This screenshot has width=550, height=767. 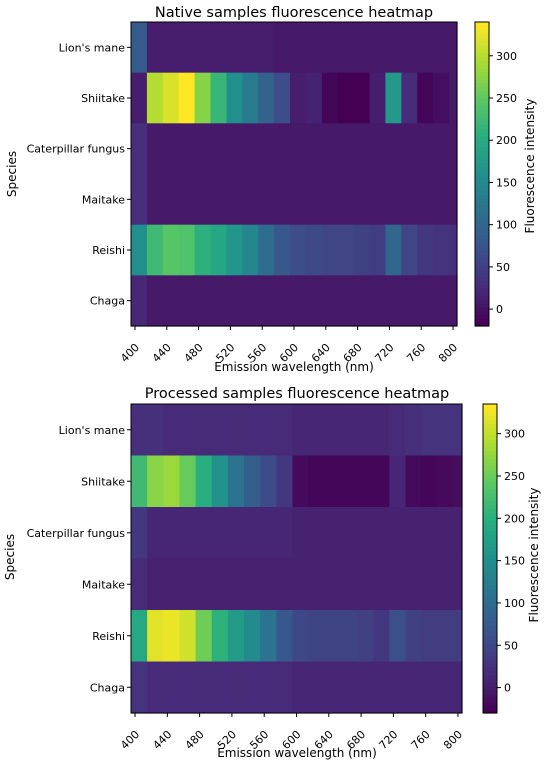 What do you see at coordinates (506, 56) in the screenshot?
I see `colorbar-tick-label: 300` at bounding box center [506, 56].